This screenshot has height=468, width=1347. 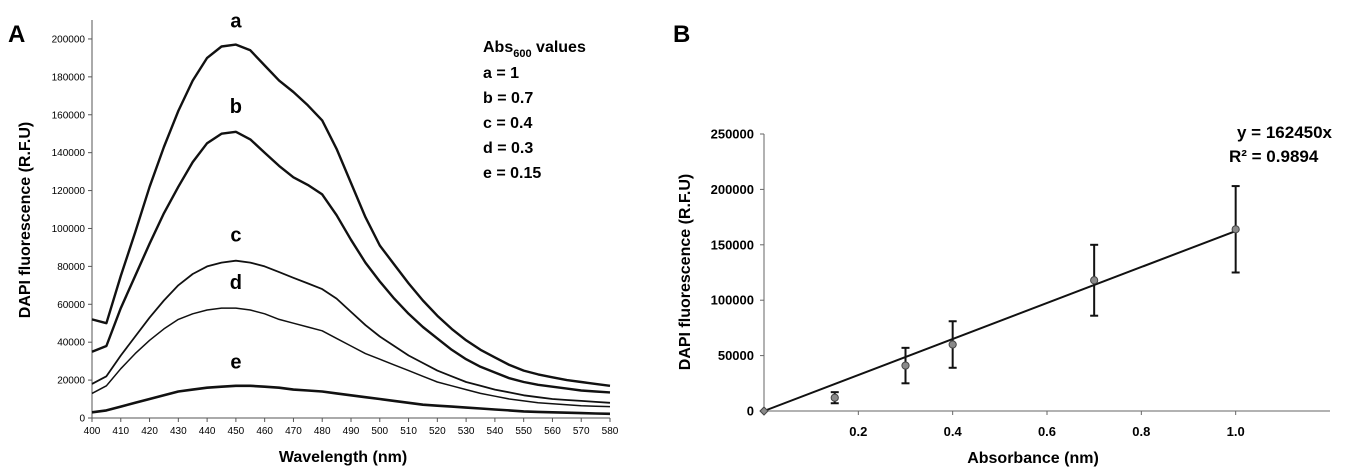 What do you see at coordinates (732, 244) in the screenshot?
I see `y-tick-label: 150000` at bounding box center [732, 244].